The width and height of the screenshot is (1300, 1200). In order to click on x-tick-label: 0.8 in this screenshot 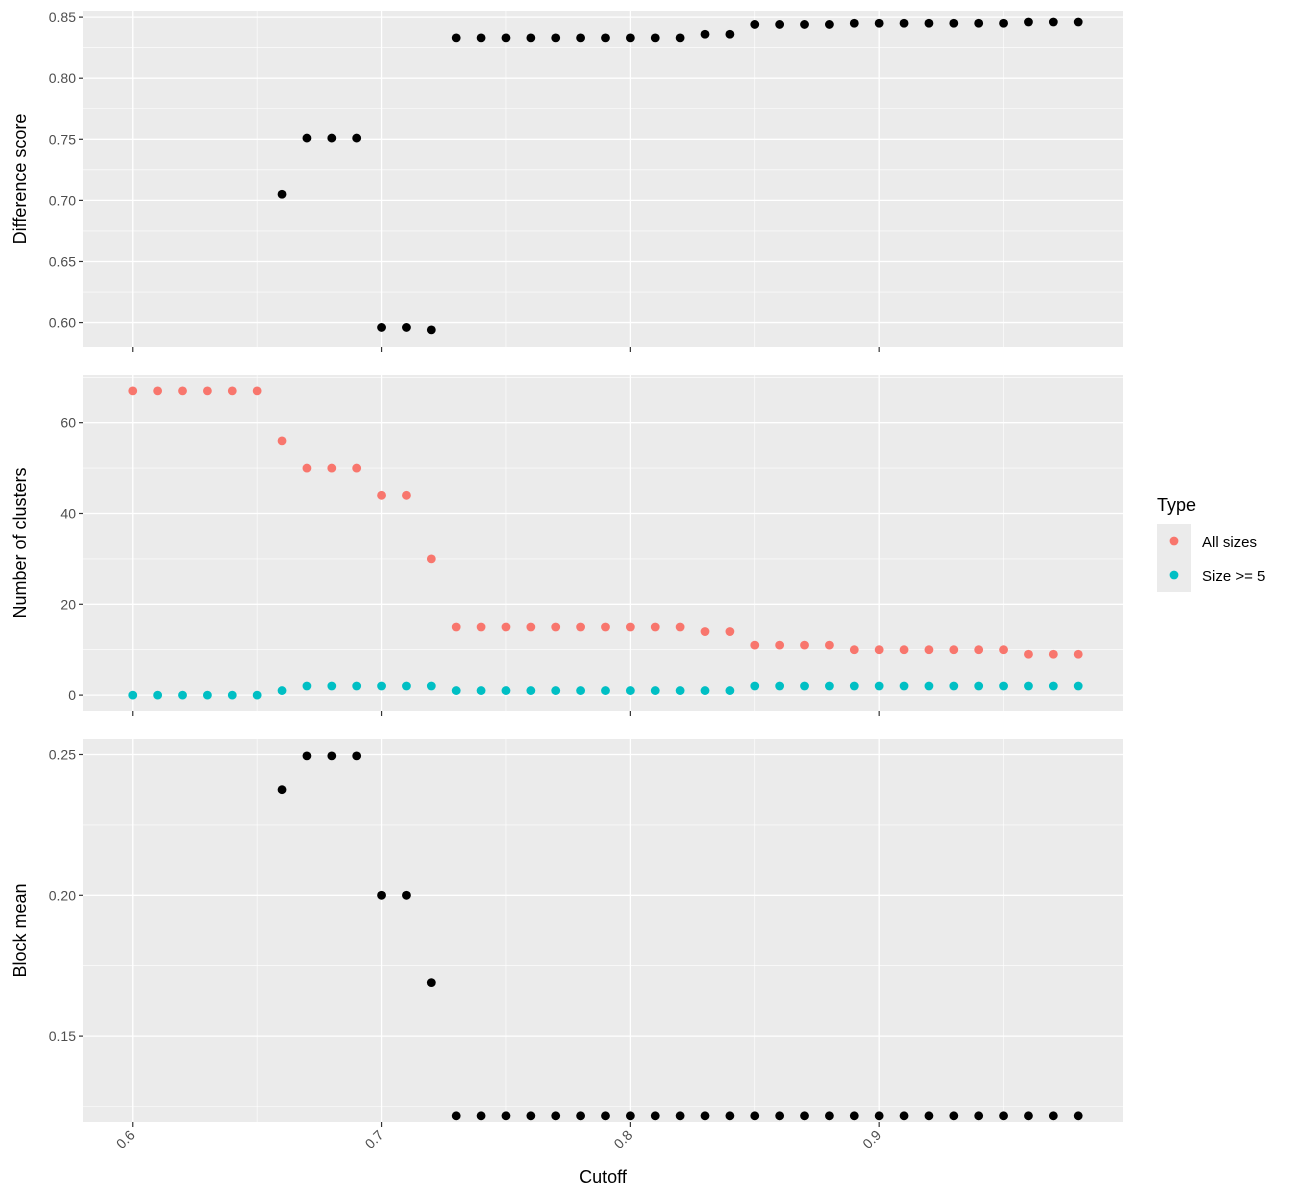, I will do `click(622, 1139)`.